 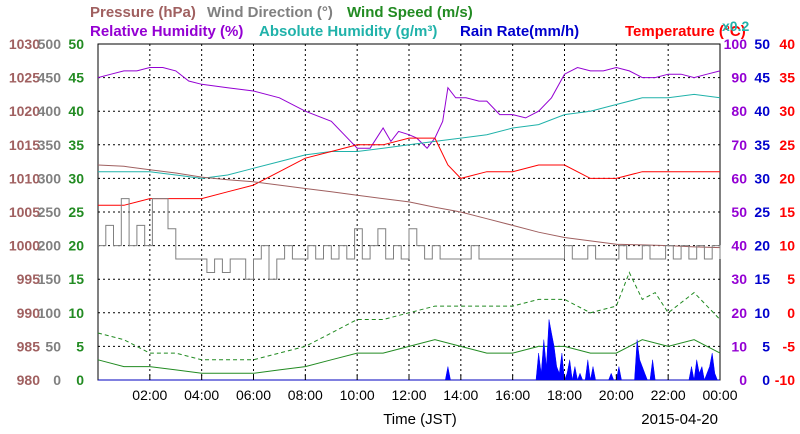 What do you see at coordinates (50, 246) in the screenshot?
I see `tick-label-wind_direction: 200` at bounding box center [50, 246].